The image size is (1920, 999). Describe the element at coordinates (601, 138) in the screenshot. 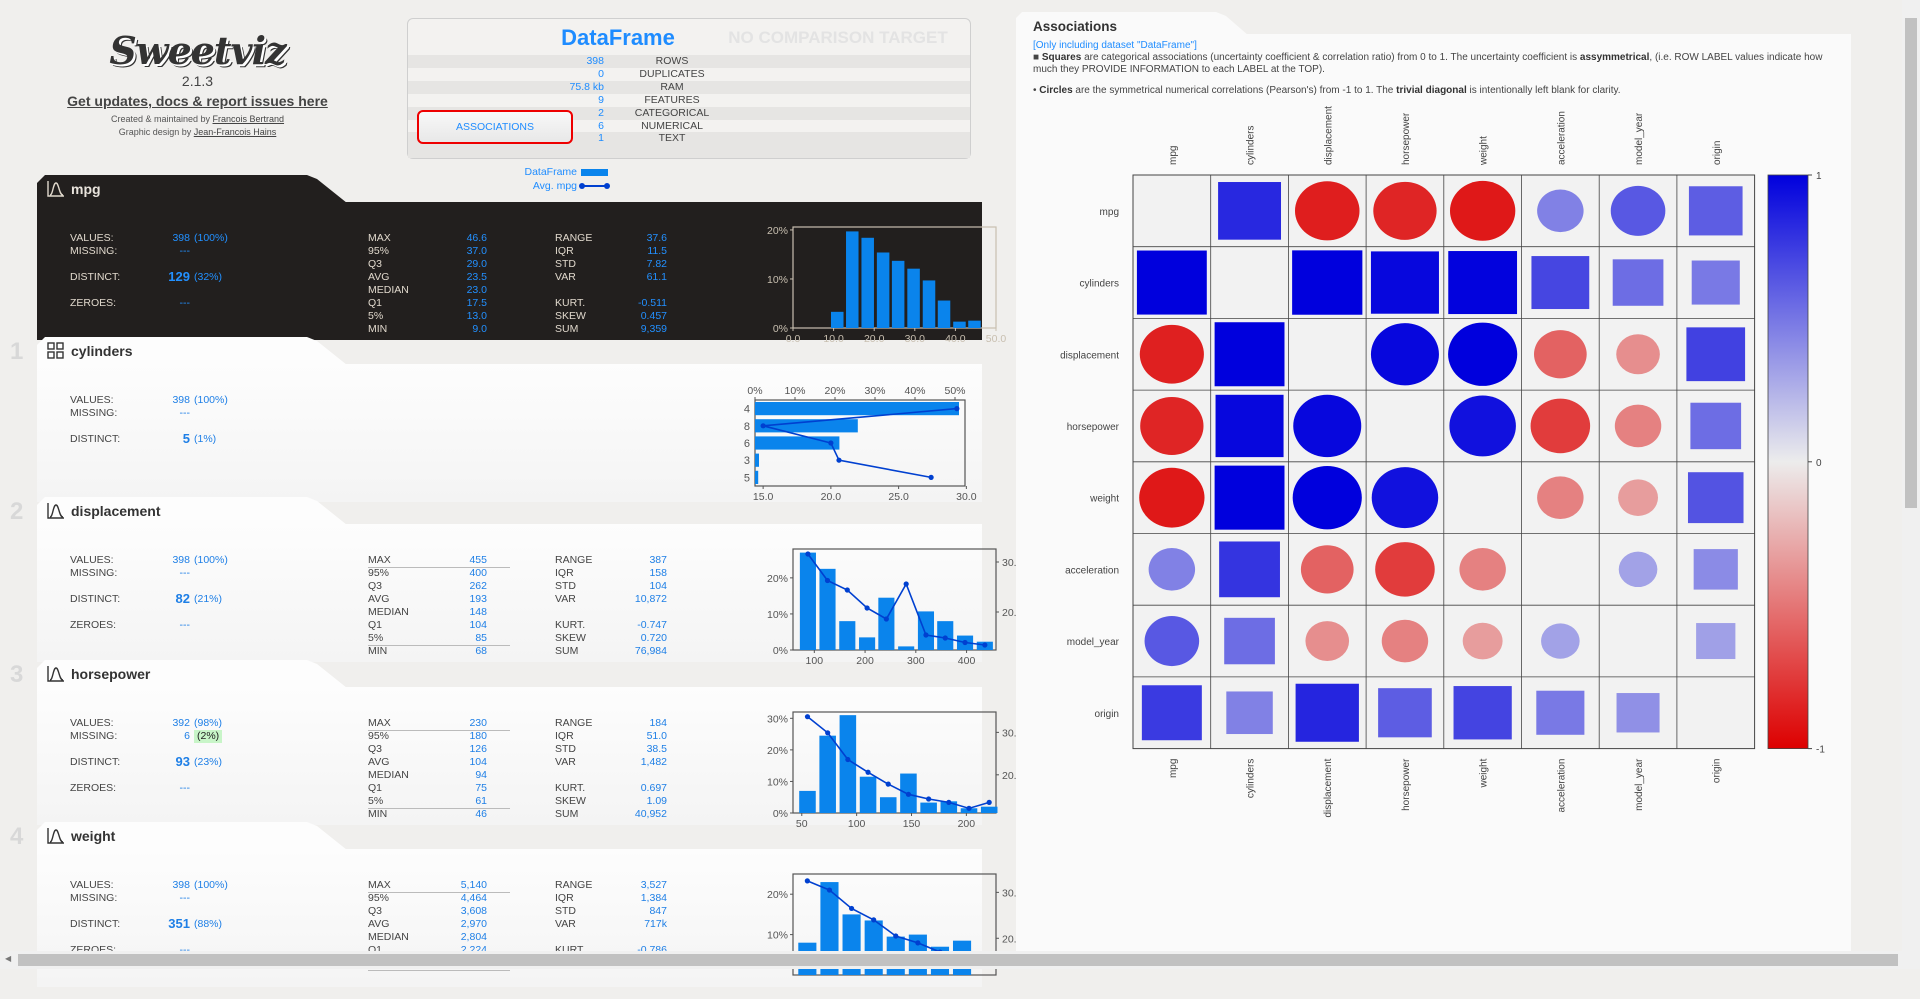

I see `summary-value: 1` at that location.